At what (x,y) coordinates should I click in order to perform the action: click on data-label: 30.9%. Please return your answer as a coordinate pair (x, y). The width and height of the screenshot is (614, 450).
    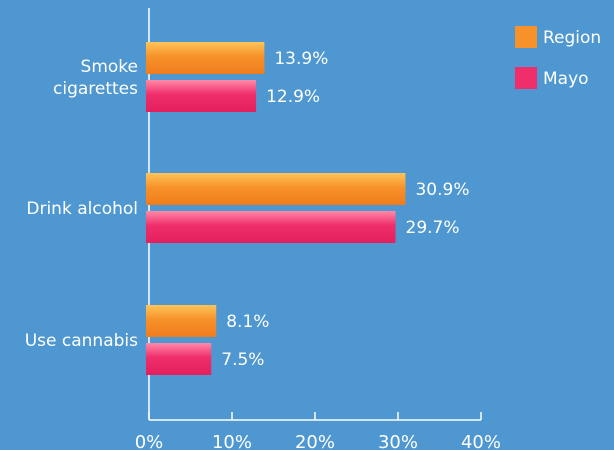
    Looking at the image, I should click on (442, 190).